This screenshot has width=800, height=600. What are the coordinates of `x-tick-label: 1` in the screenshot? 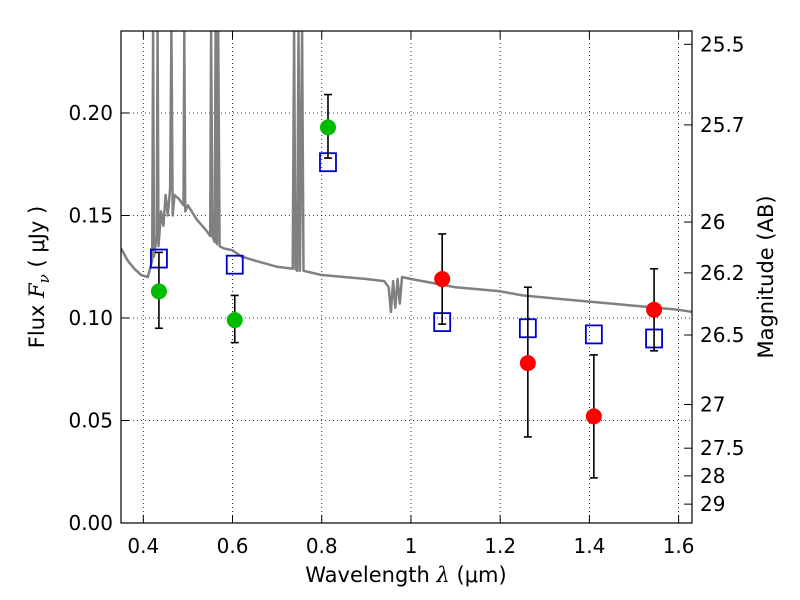 It's located at (411, 546).